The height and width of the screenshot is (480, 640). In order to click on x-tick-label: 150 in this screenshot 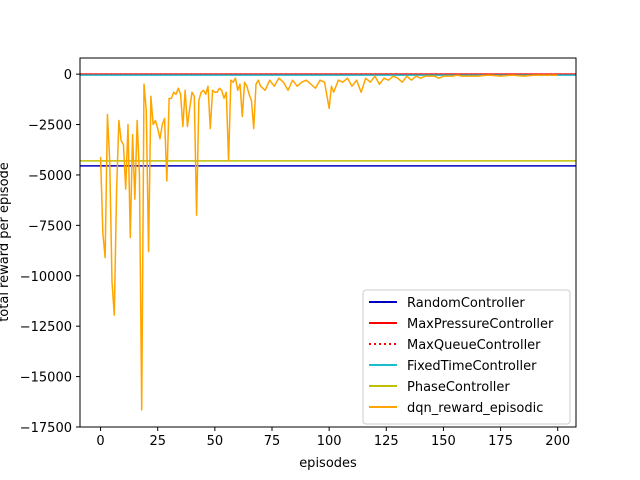, I will do `click(443, 441)`.